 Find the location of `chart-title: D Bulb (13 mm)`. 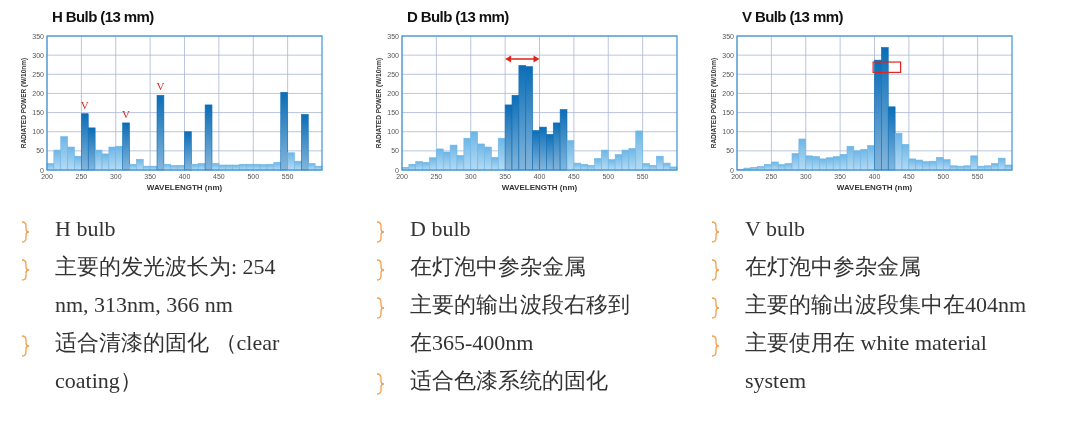

chart-title: D Bulb (13 mm) is located at coordinates (458, 16).